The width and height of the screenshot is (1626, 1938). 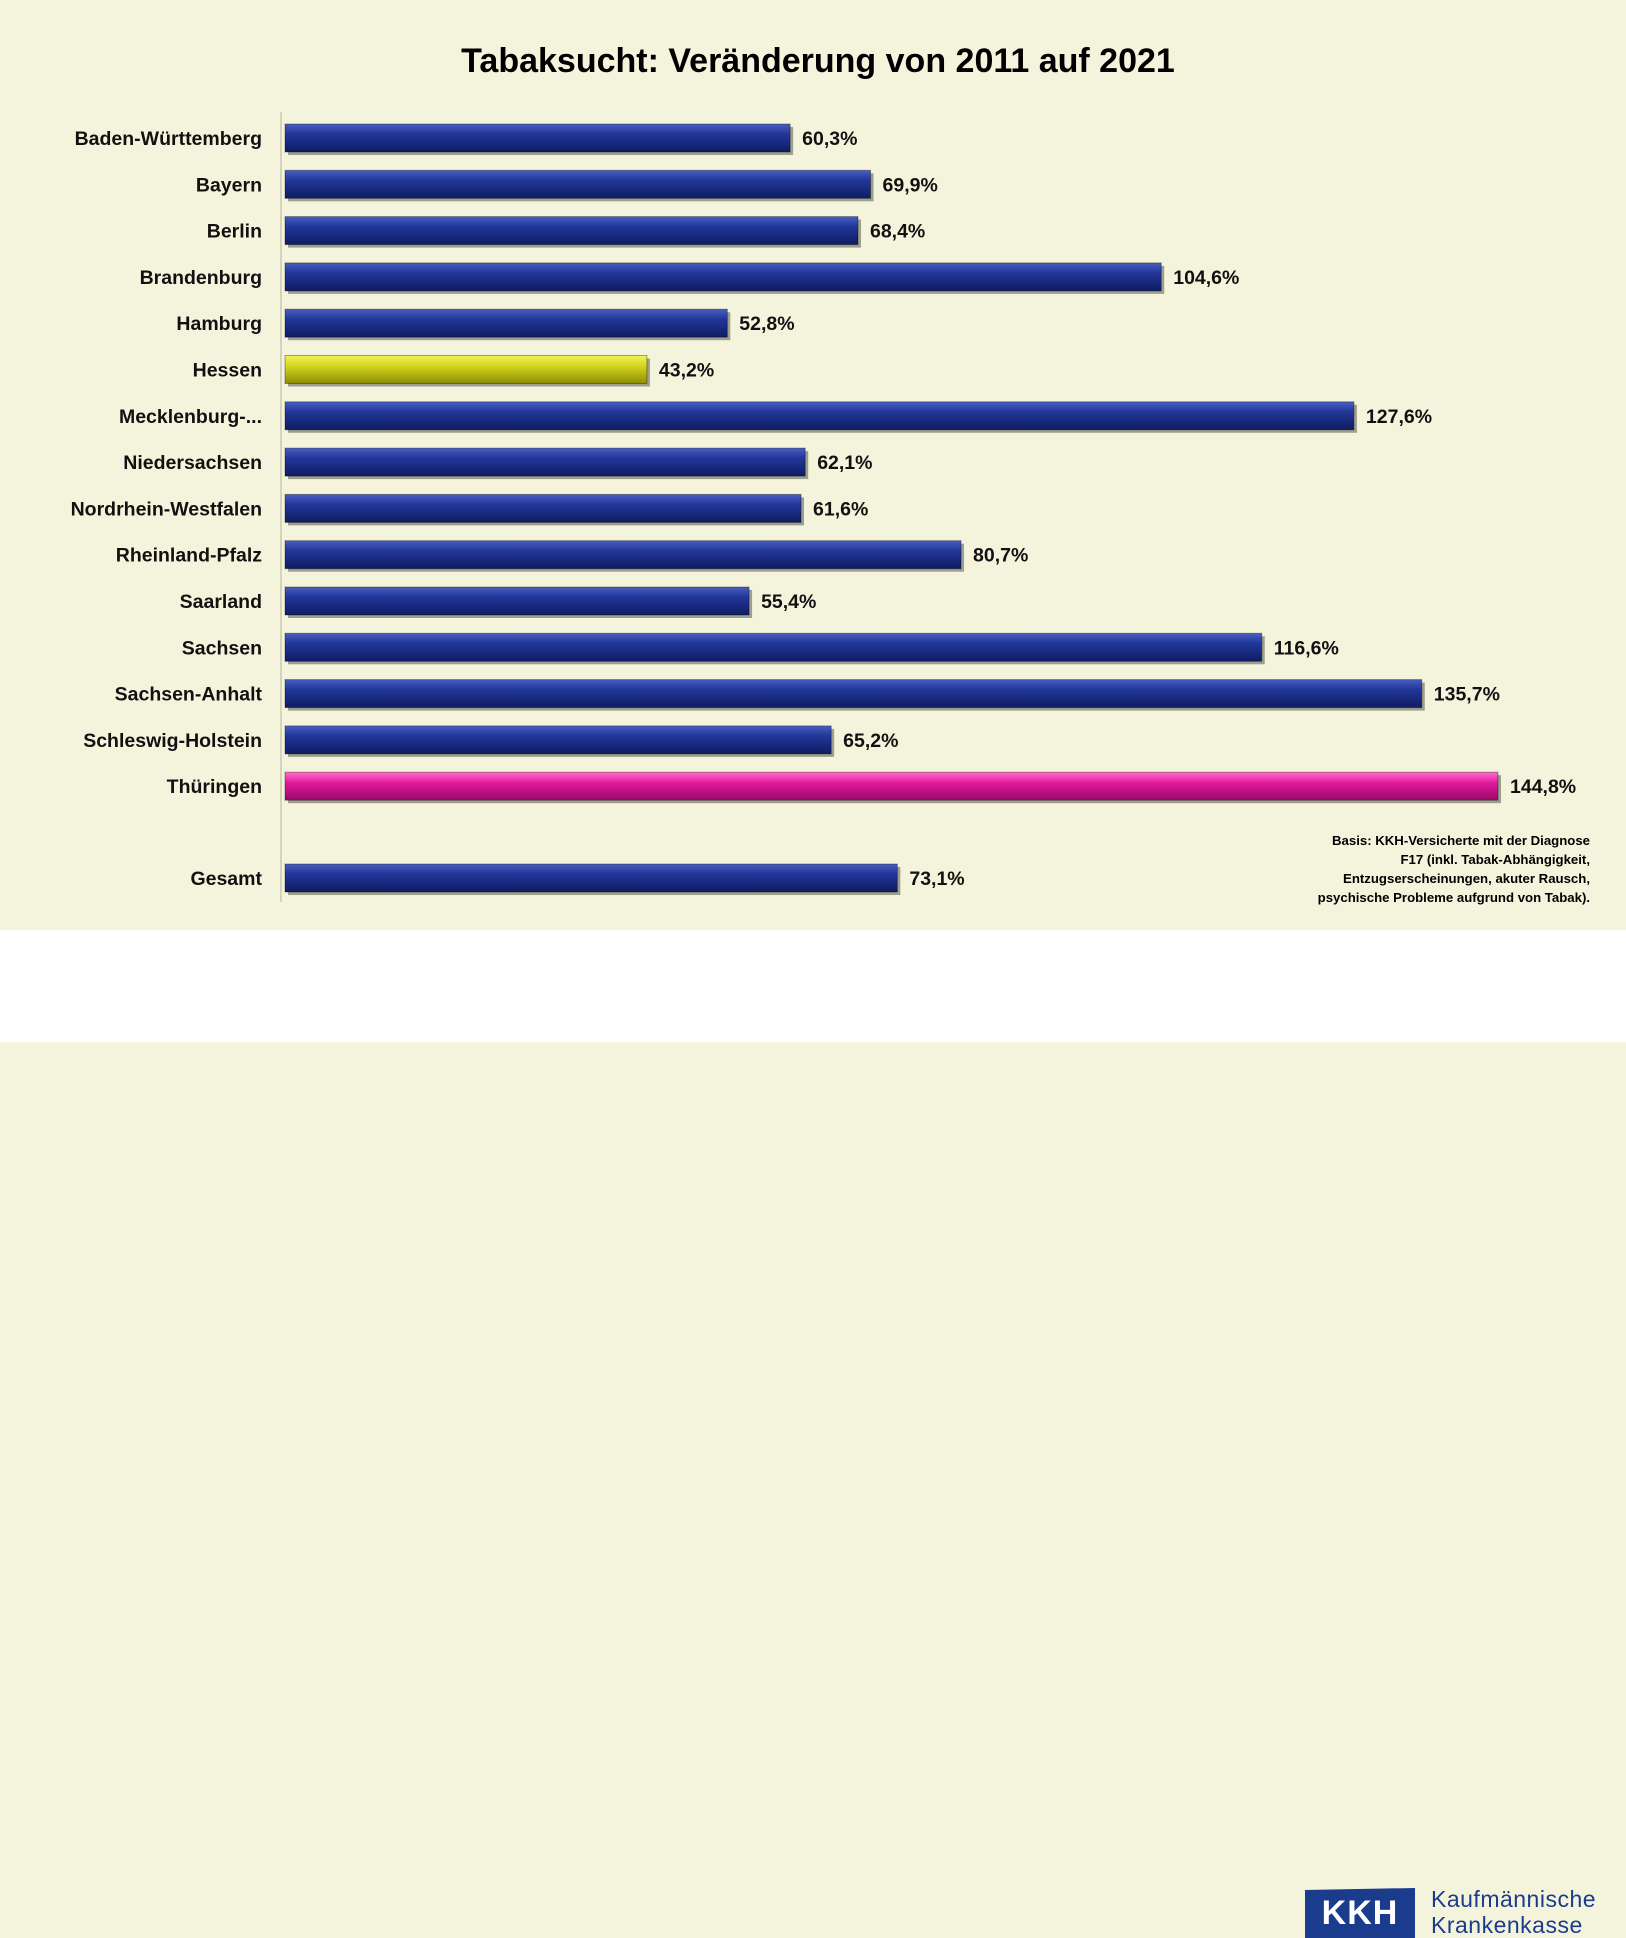 What do you see at coordinates (1000, 556) in the screenshot?
I see `value-label: 80,7%` at bounding box center [1000, 556].